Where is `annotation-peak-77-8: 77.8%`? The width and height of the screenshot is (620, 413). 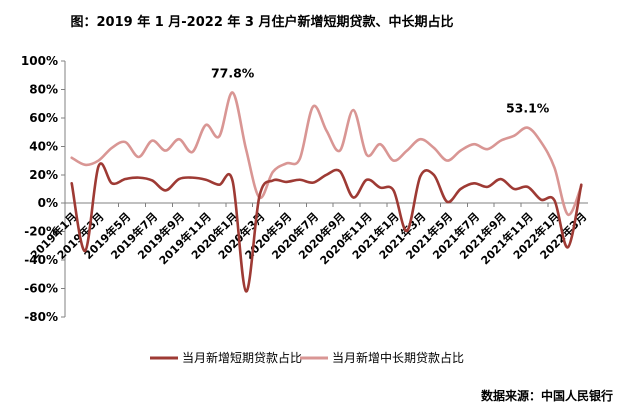 annotation-peak-77-8: 77.8% is located at coordinates (233, 73).